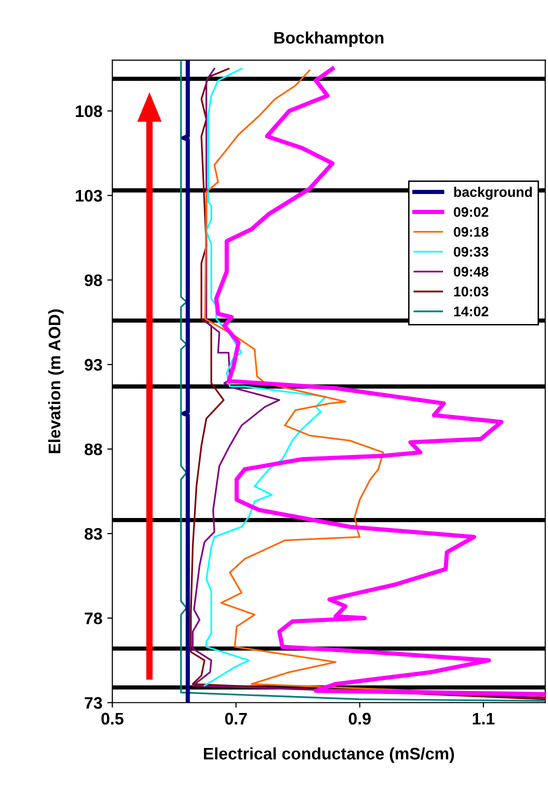 This screenshot has height=803, width=548. Describe the element at coordinates (359, 718) in the screenshot. I see `x-tick-label: 0.9` at that location.